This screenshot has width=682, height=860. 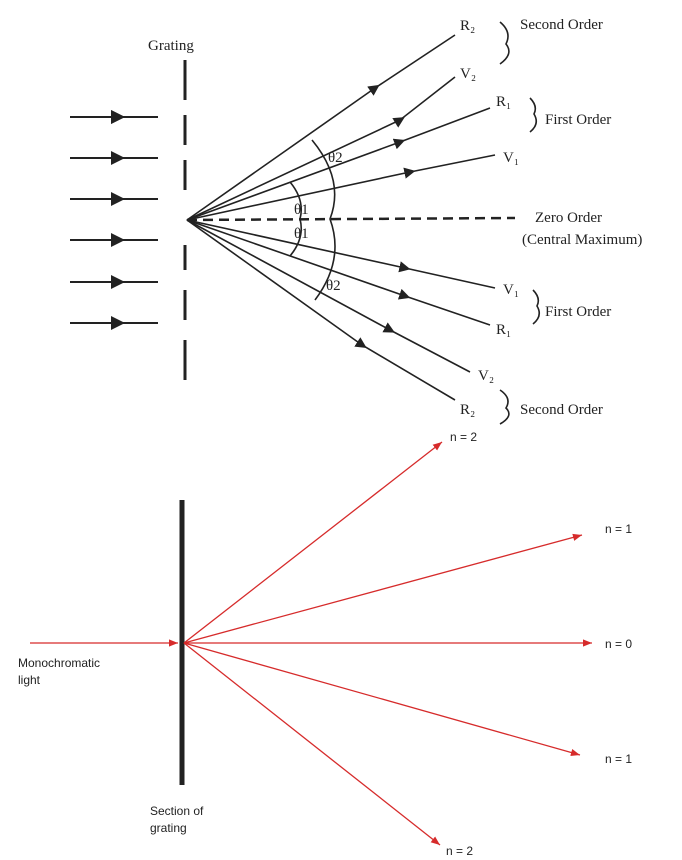 What do you see at coordinates (114, 223) in the screenshot?
I see `incident-rays` at bounding box center [114, 223].